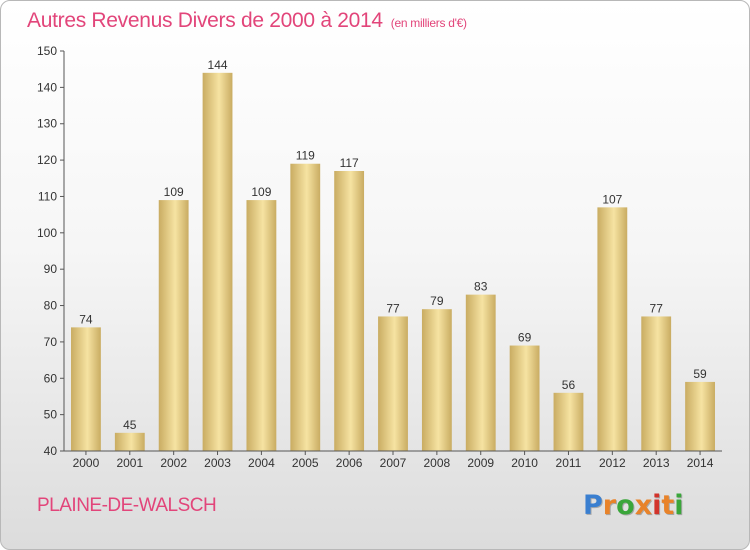 This screenshot has height=550, width=750. What do you see at coordinates (569, 385) in the screenshot?
I see `bar-value-label: 56` at bounding box center [569, 385].